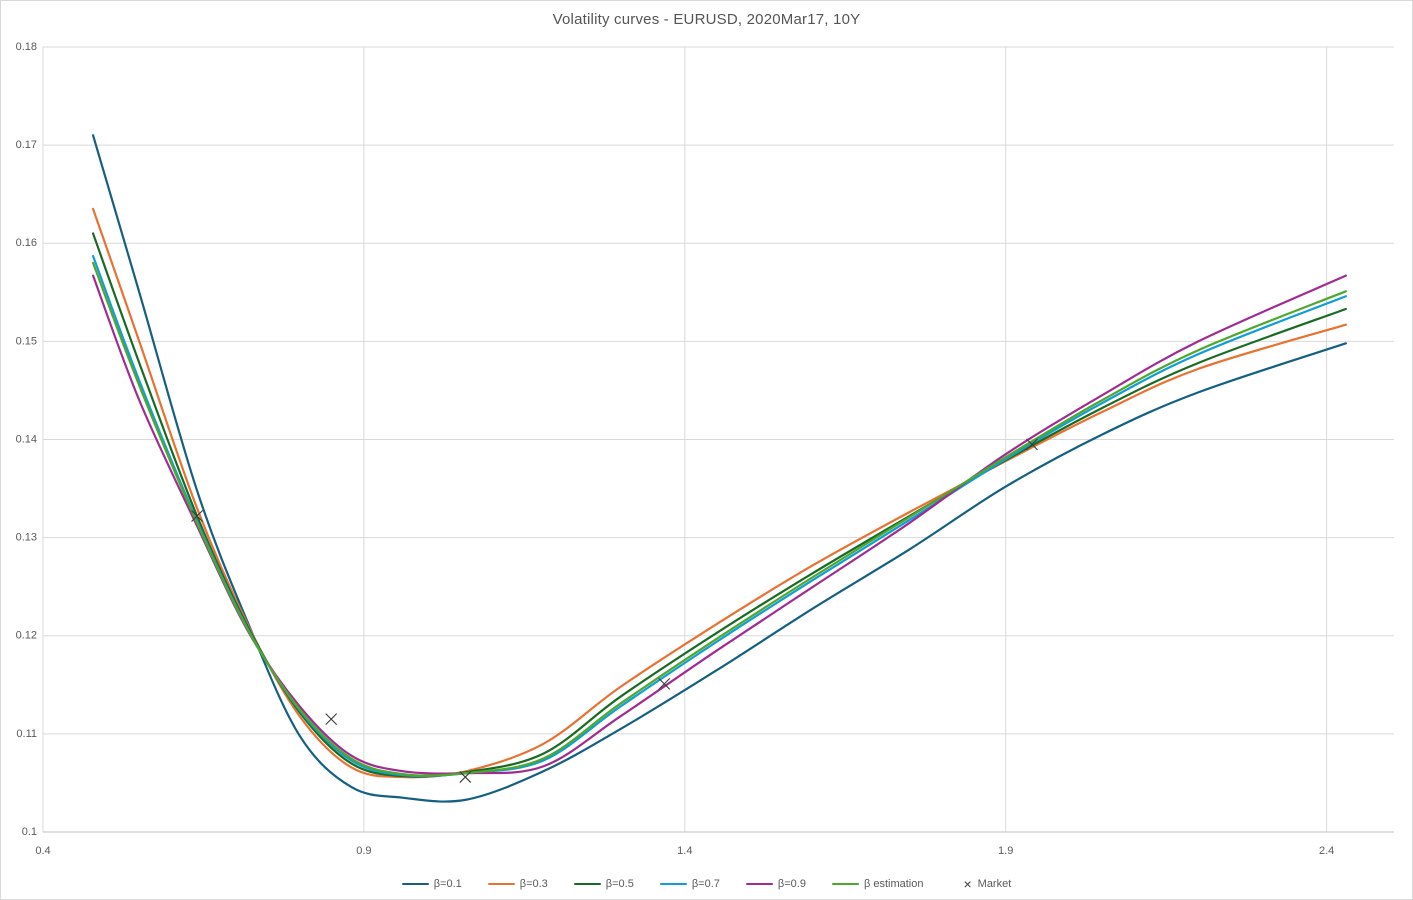  I want to click on legend-label-market: Market, so click(994, 884).